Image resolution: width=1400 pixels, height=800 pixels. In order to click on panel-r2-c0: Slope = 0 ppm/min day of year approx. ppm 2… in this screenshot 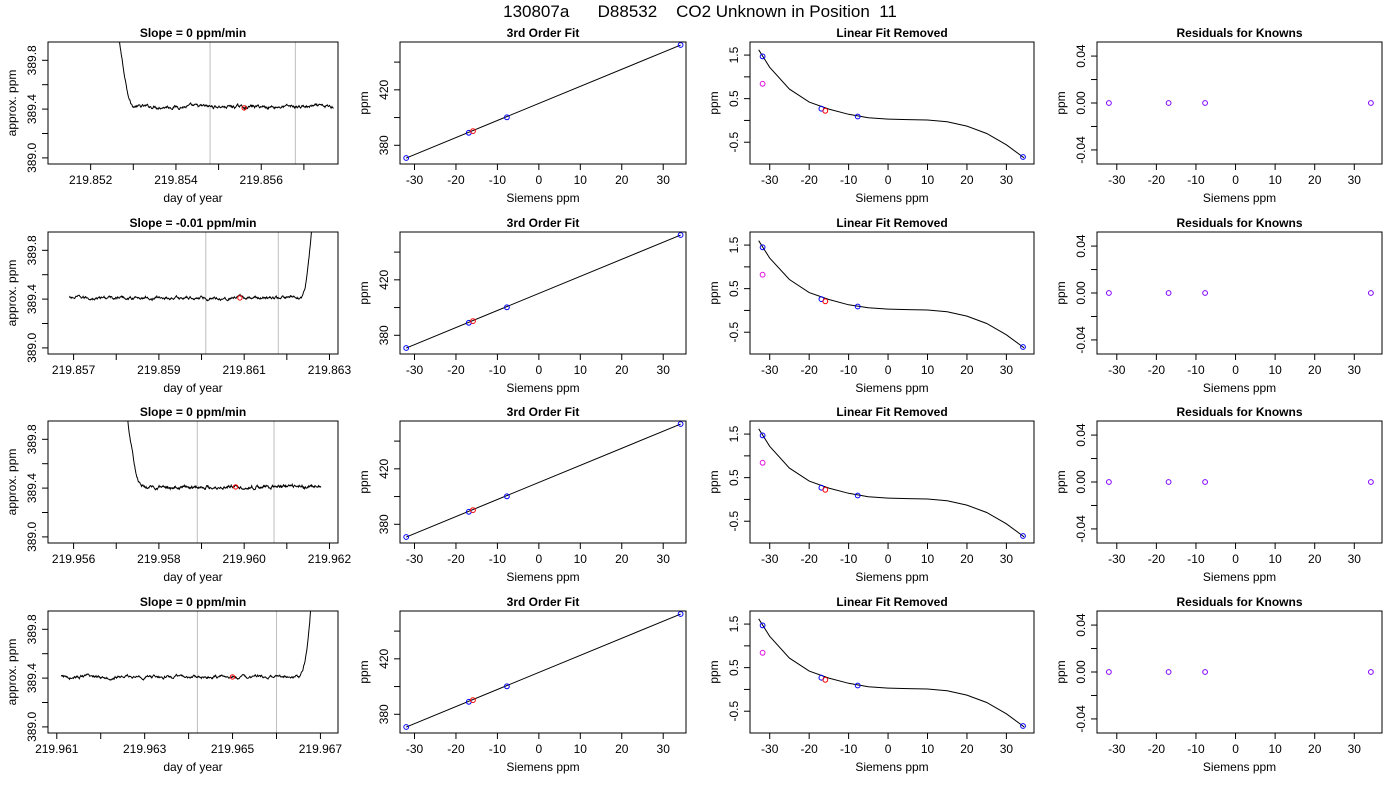, I will do `click(178, 494)`.